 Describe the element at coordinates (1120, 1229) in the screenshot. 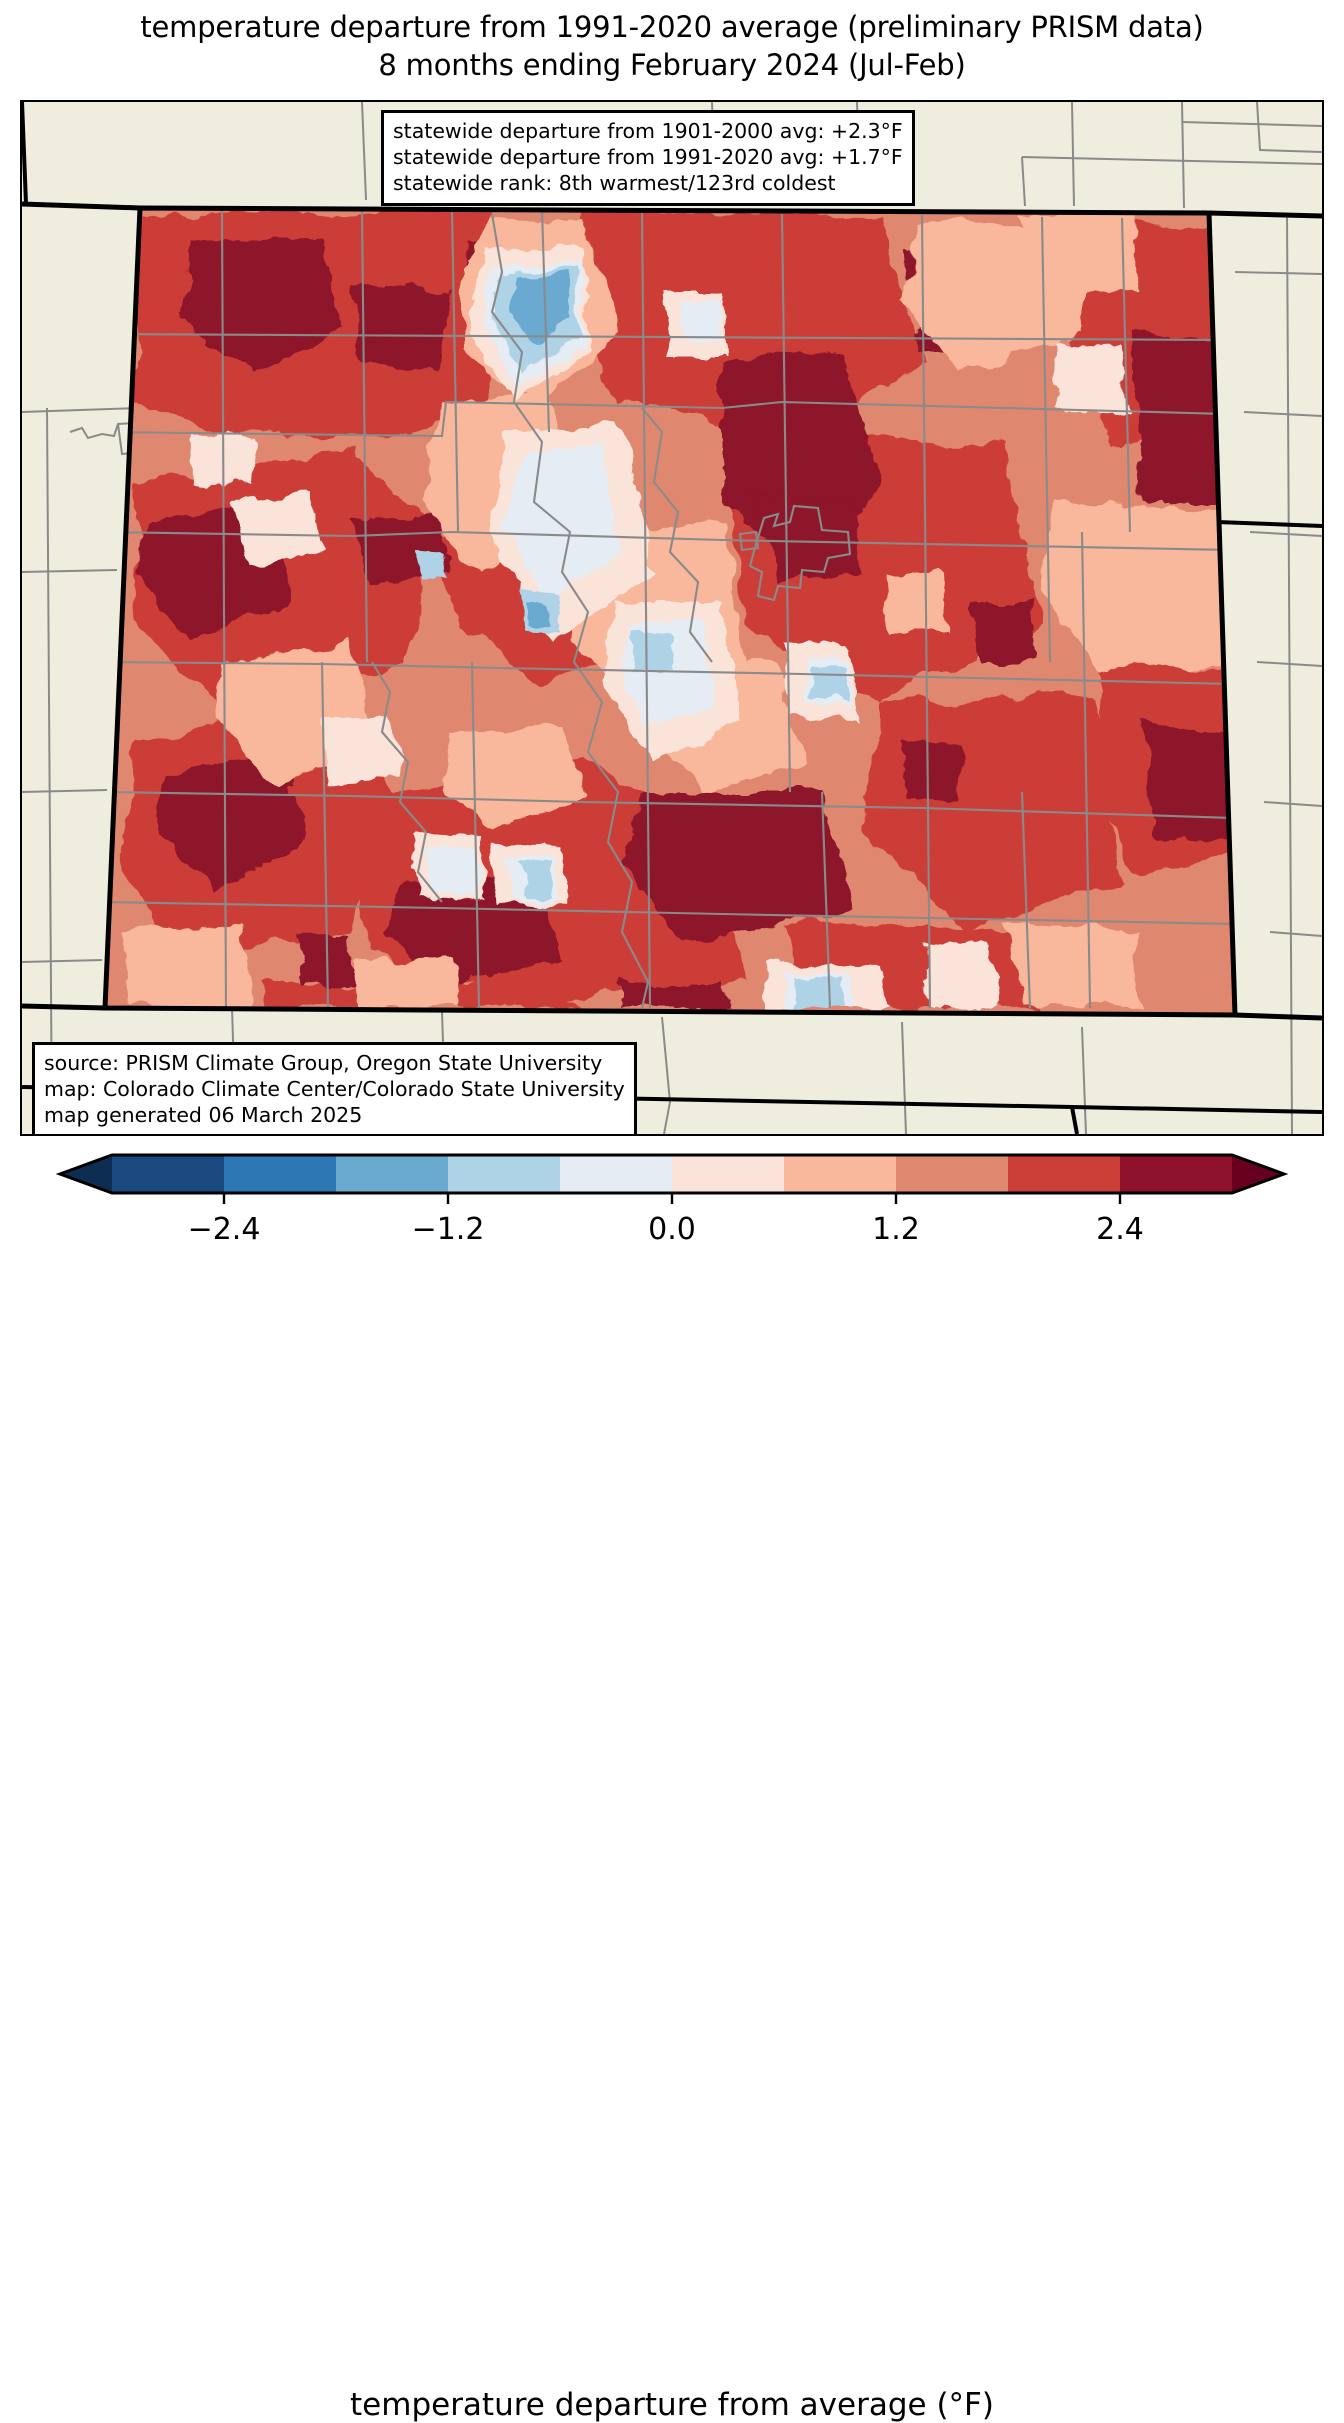

I see `colorbar-tick-label-4: 2.4` at that location.